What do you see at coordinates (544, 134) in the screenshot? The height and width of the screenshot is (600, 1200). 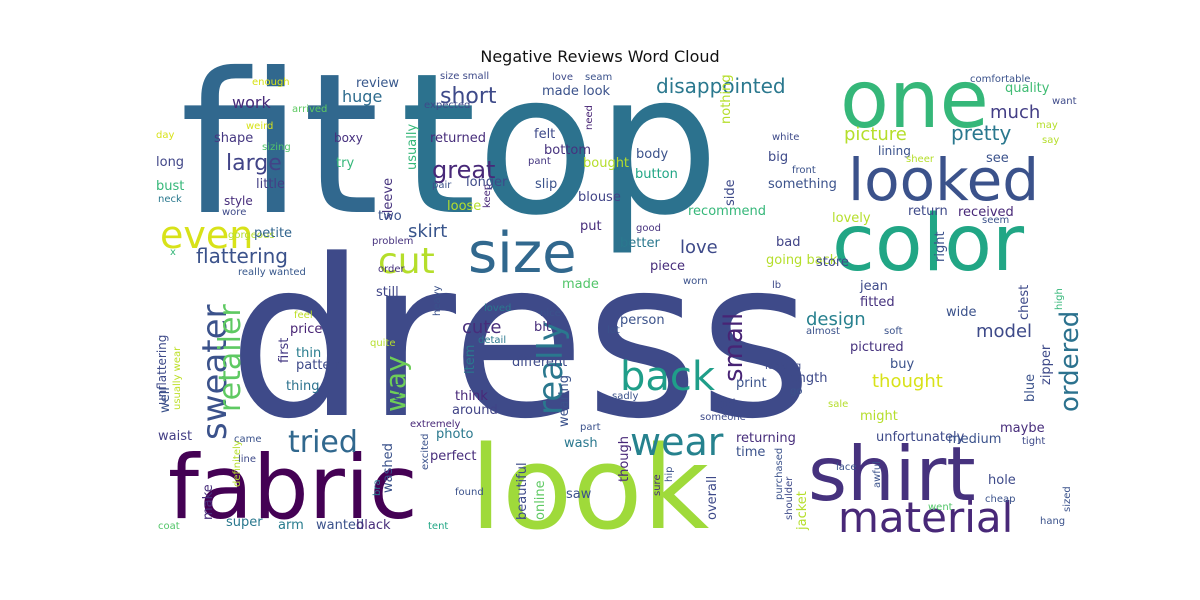 I see `word-felt: felt` at bounding box center [544, 134].